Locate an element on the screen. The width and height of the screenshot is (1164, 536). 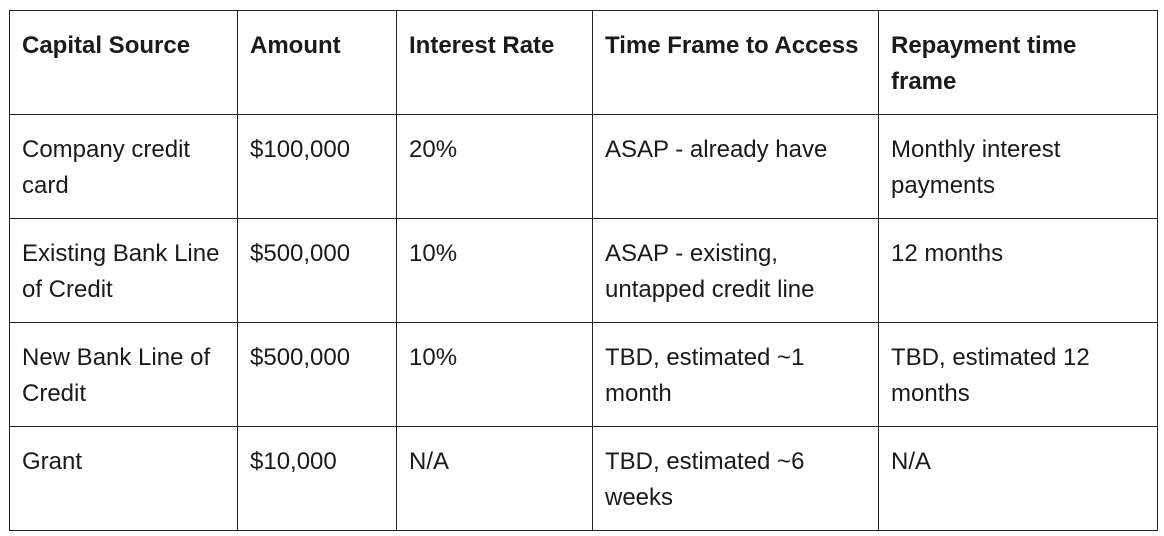
cell-capital-source: Company credit card is located at coordinates (123, 166).